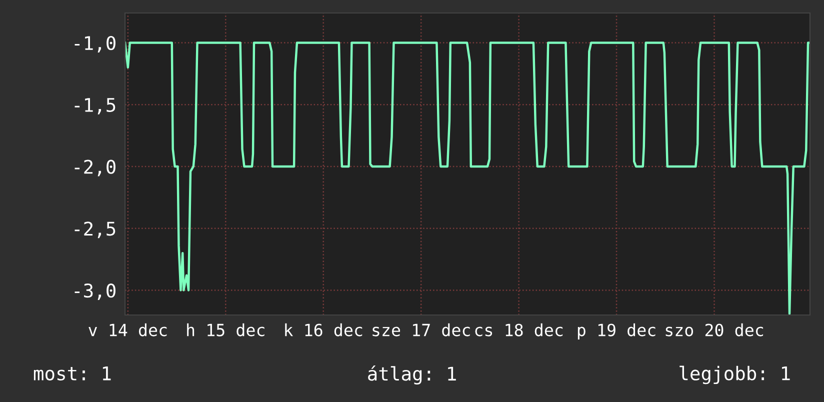 This screenshot has height=402, width=824. I want to click on y-tick-label: -1,5, so click(95, 106).